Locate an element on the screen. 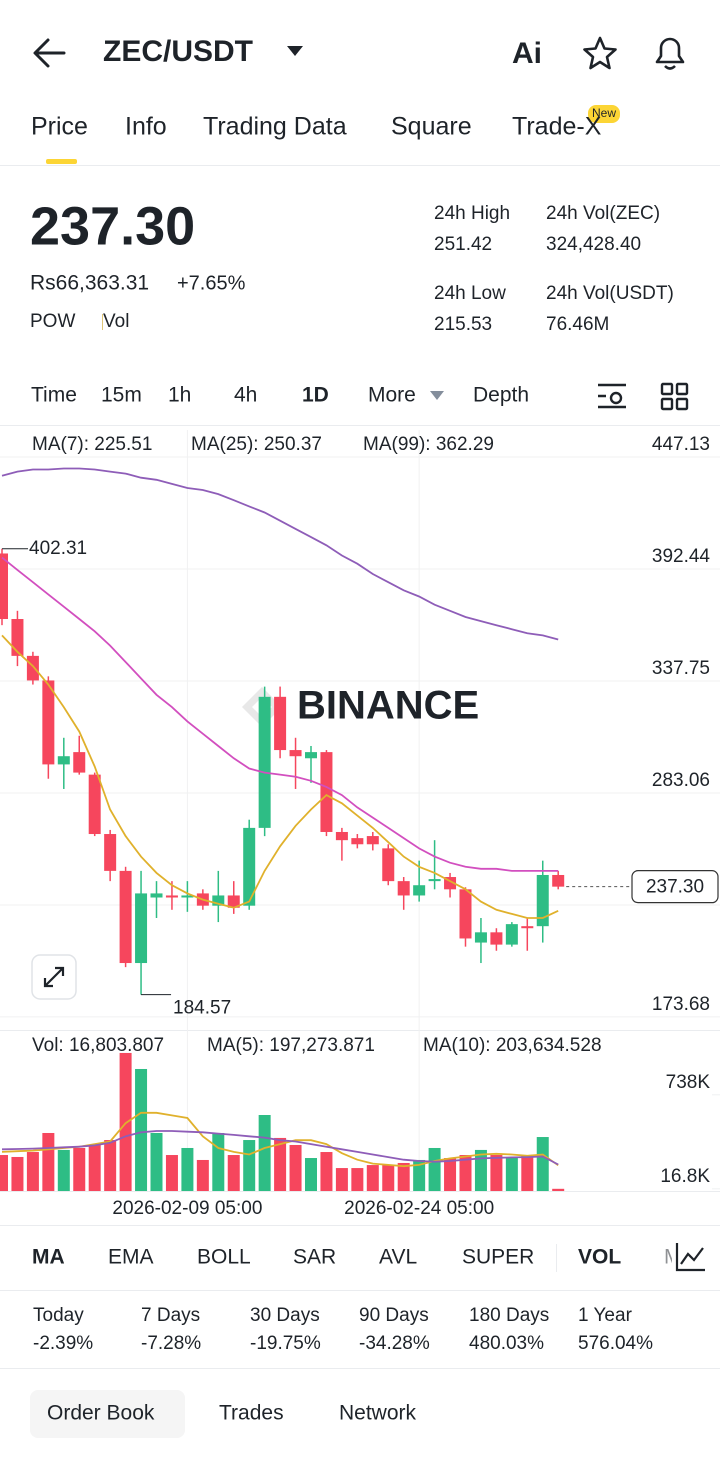  tag: Vol is located at coordinates (116, 321).